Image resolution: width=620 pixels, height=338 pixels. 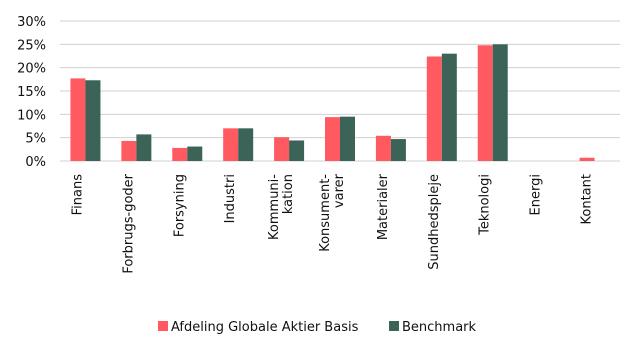 What do you see at coordinates (288, 194) in the screenshot?
I see `x-category-label: kation` at bounding box center [288, 194].